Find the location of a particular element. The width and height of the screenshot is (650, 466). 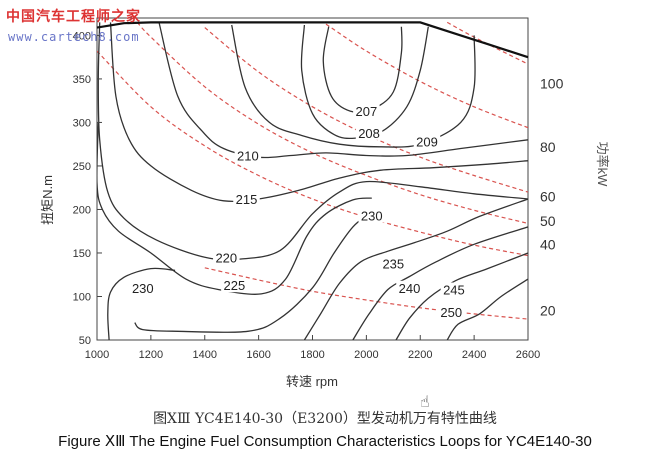

fuel-contour-208-label: 208 is located at coordinates (369, 133).